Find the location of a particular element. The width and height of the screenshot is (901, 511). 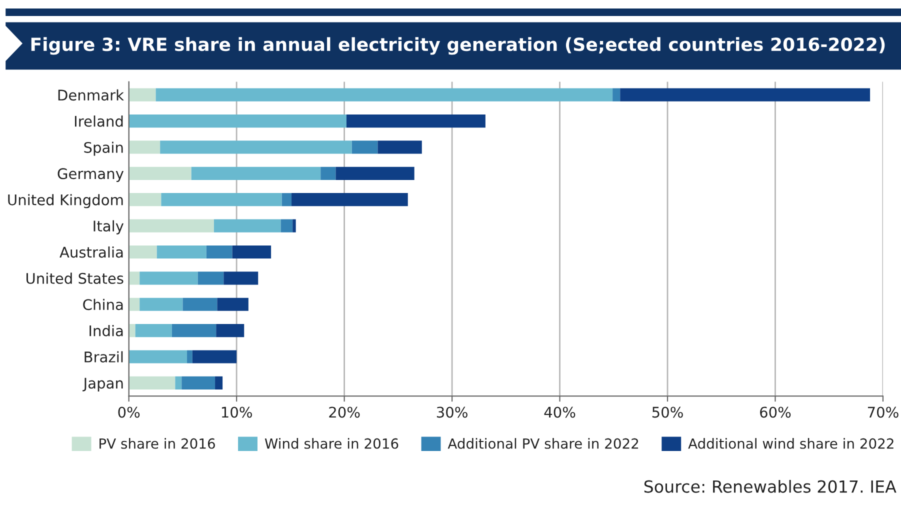

y-tick-label: India is located at coordinates (106, 330).